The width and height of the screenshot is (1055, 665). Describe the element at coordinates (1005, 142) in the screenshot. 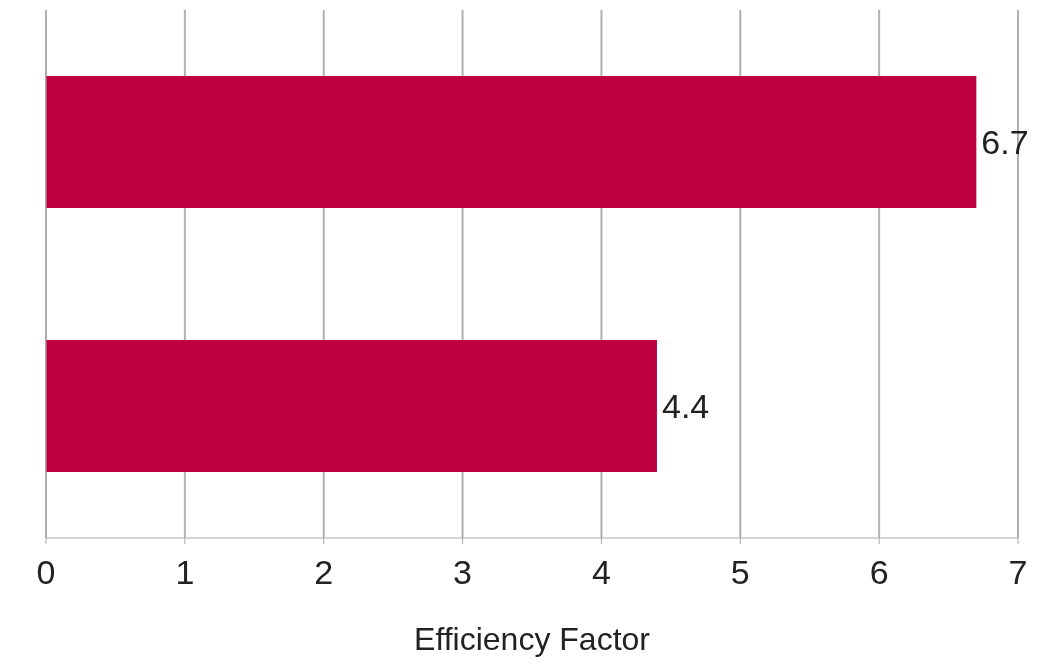

I see `data-label: 6.7` at that location.